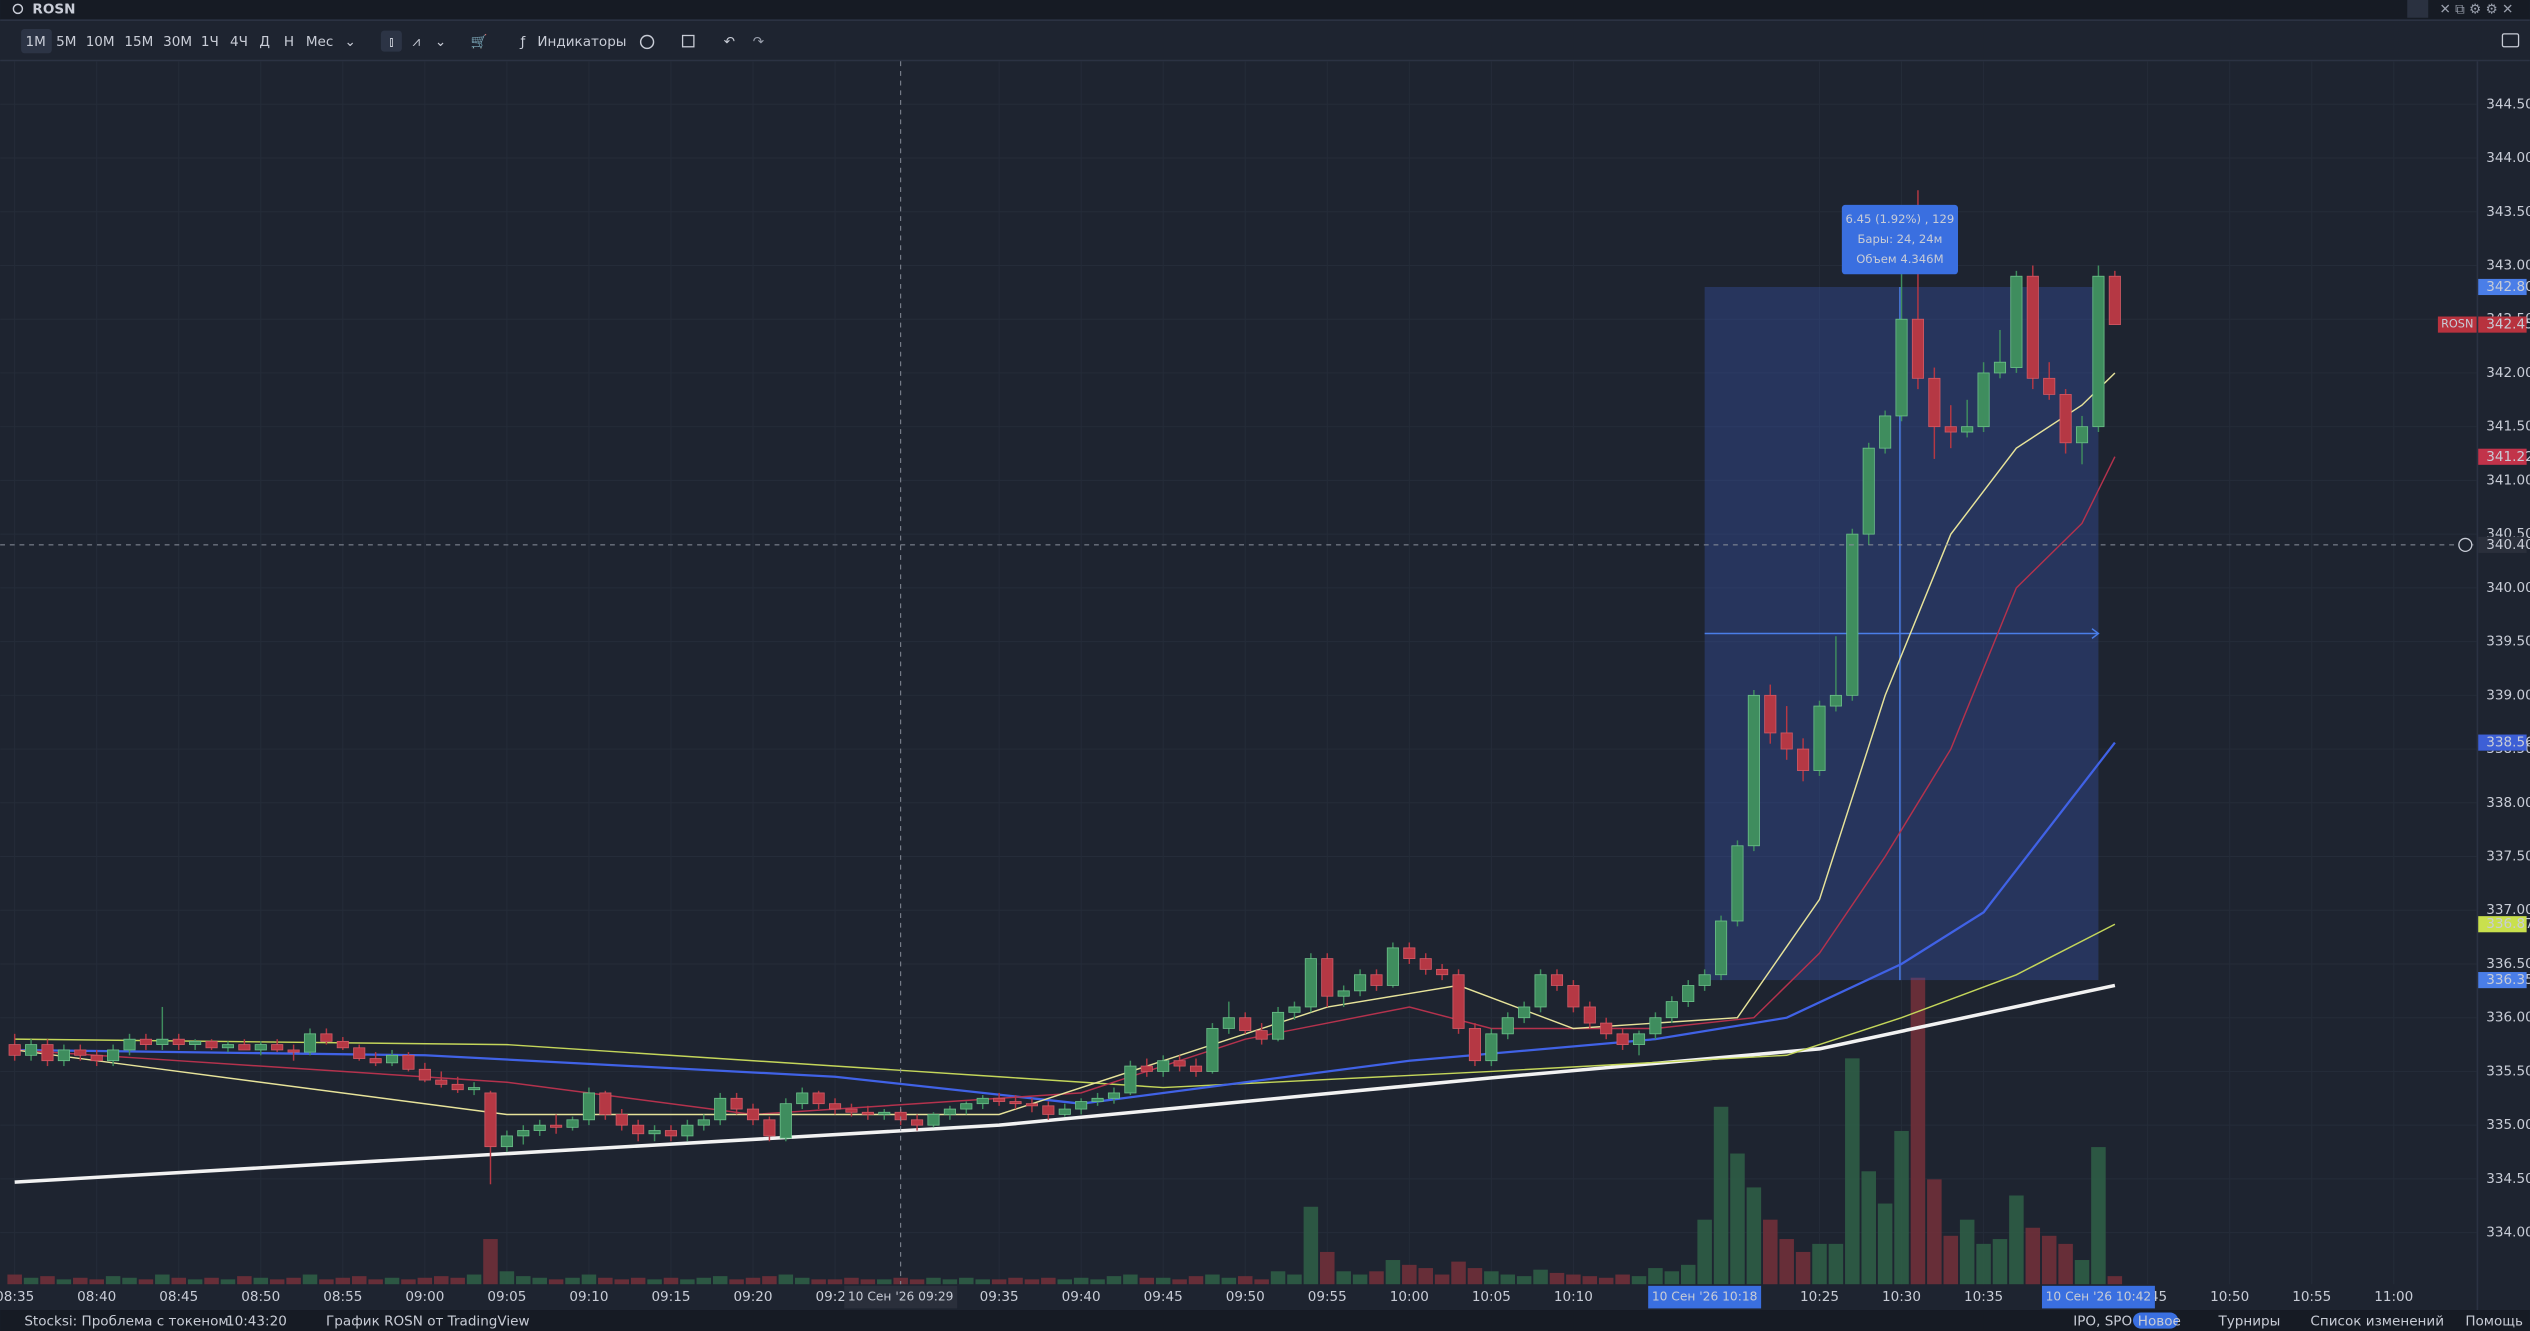  I want to click on x-tick-label: 08:40, so click(96, 1297).